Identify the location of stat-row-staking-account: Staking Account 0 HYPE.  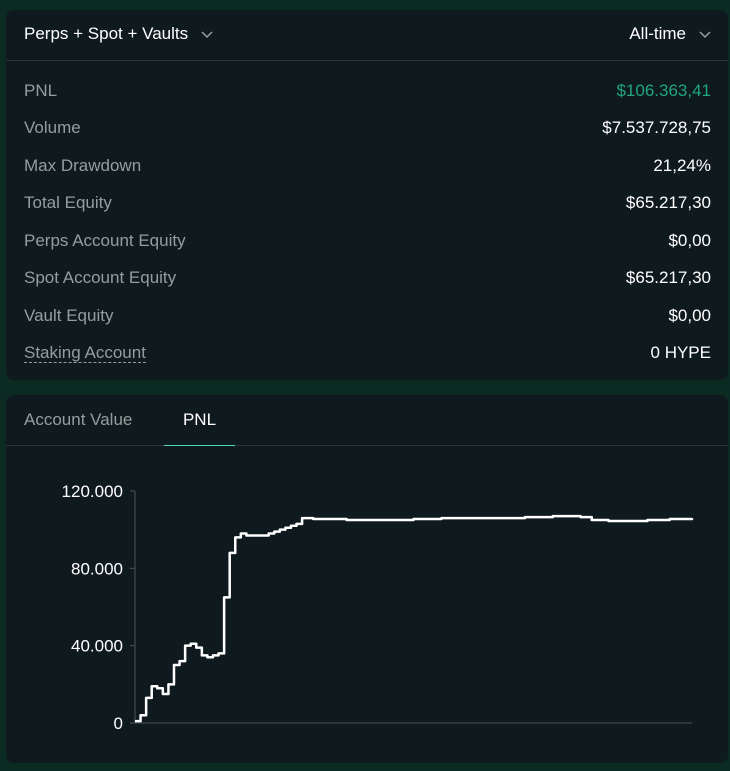
(367, 354).